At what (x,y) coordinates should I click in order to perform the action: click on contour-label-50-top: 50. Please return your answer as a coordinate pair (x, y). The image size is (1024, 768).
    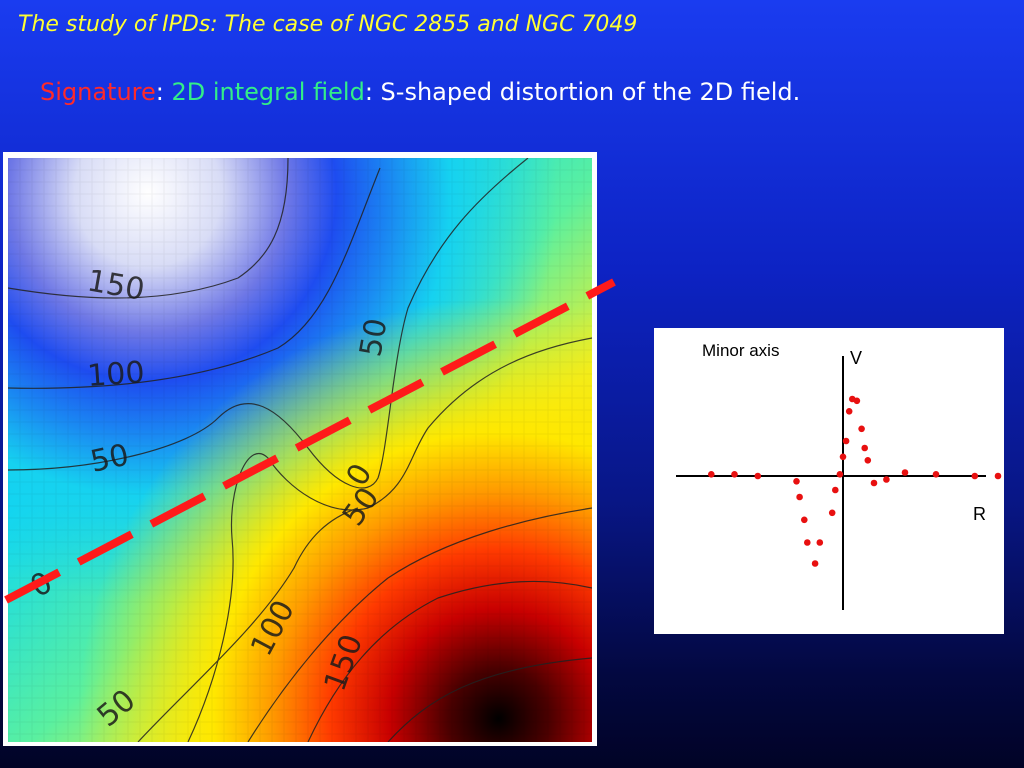
    Looking at the image, I should click on (373, 338).